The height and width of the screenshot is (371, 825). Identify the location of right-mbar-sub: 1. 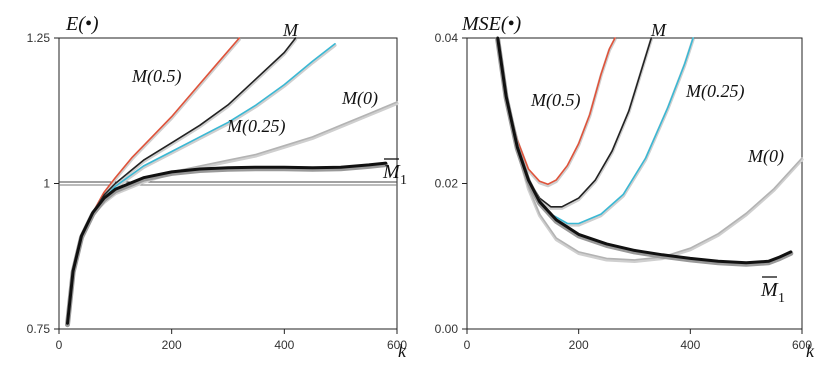
(781, 298).